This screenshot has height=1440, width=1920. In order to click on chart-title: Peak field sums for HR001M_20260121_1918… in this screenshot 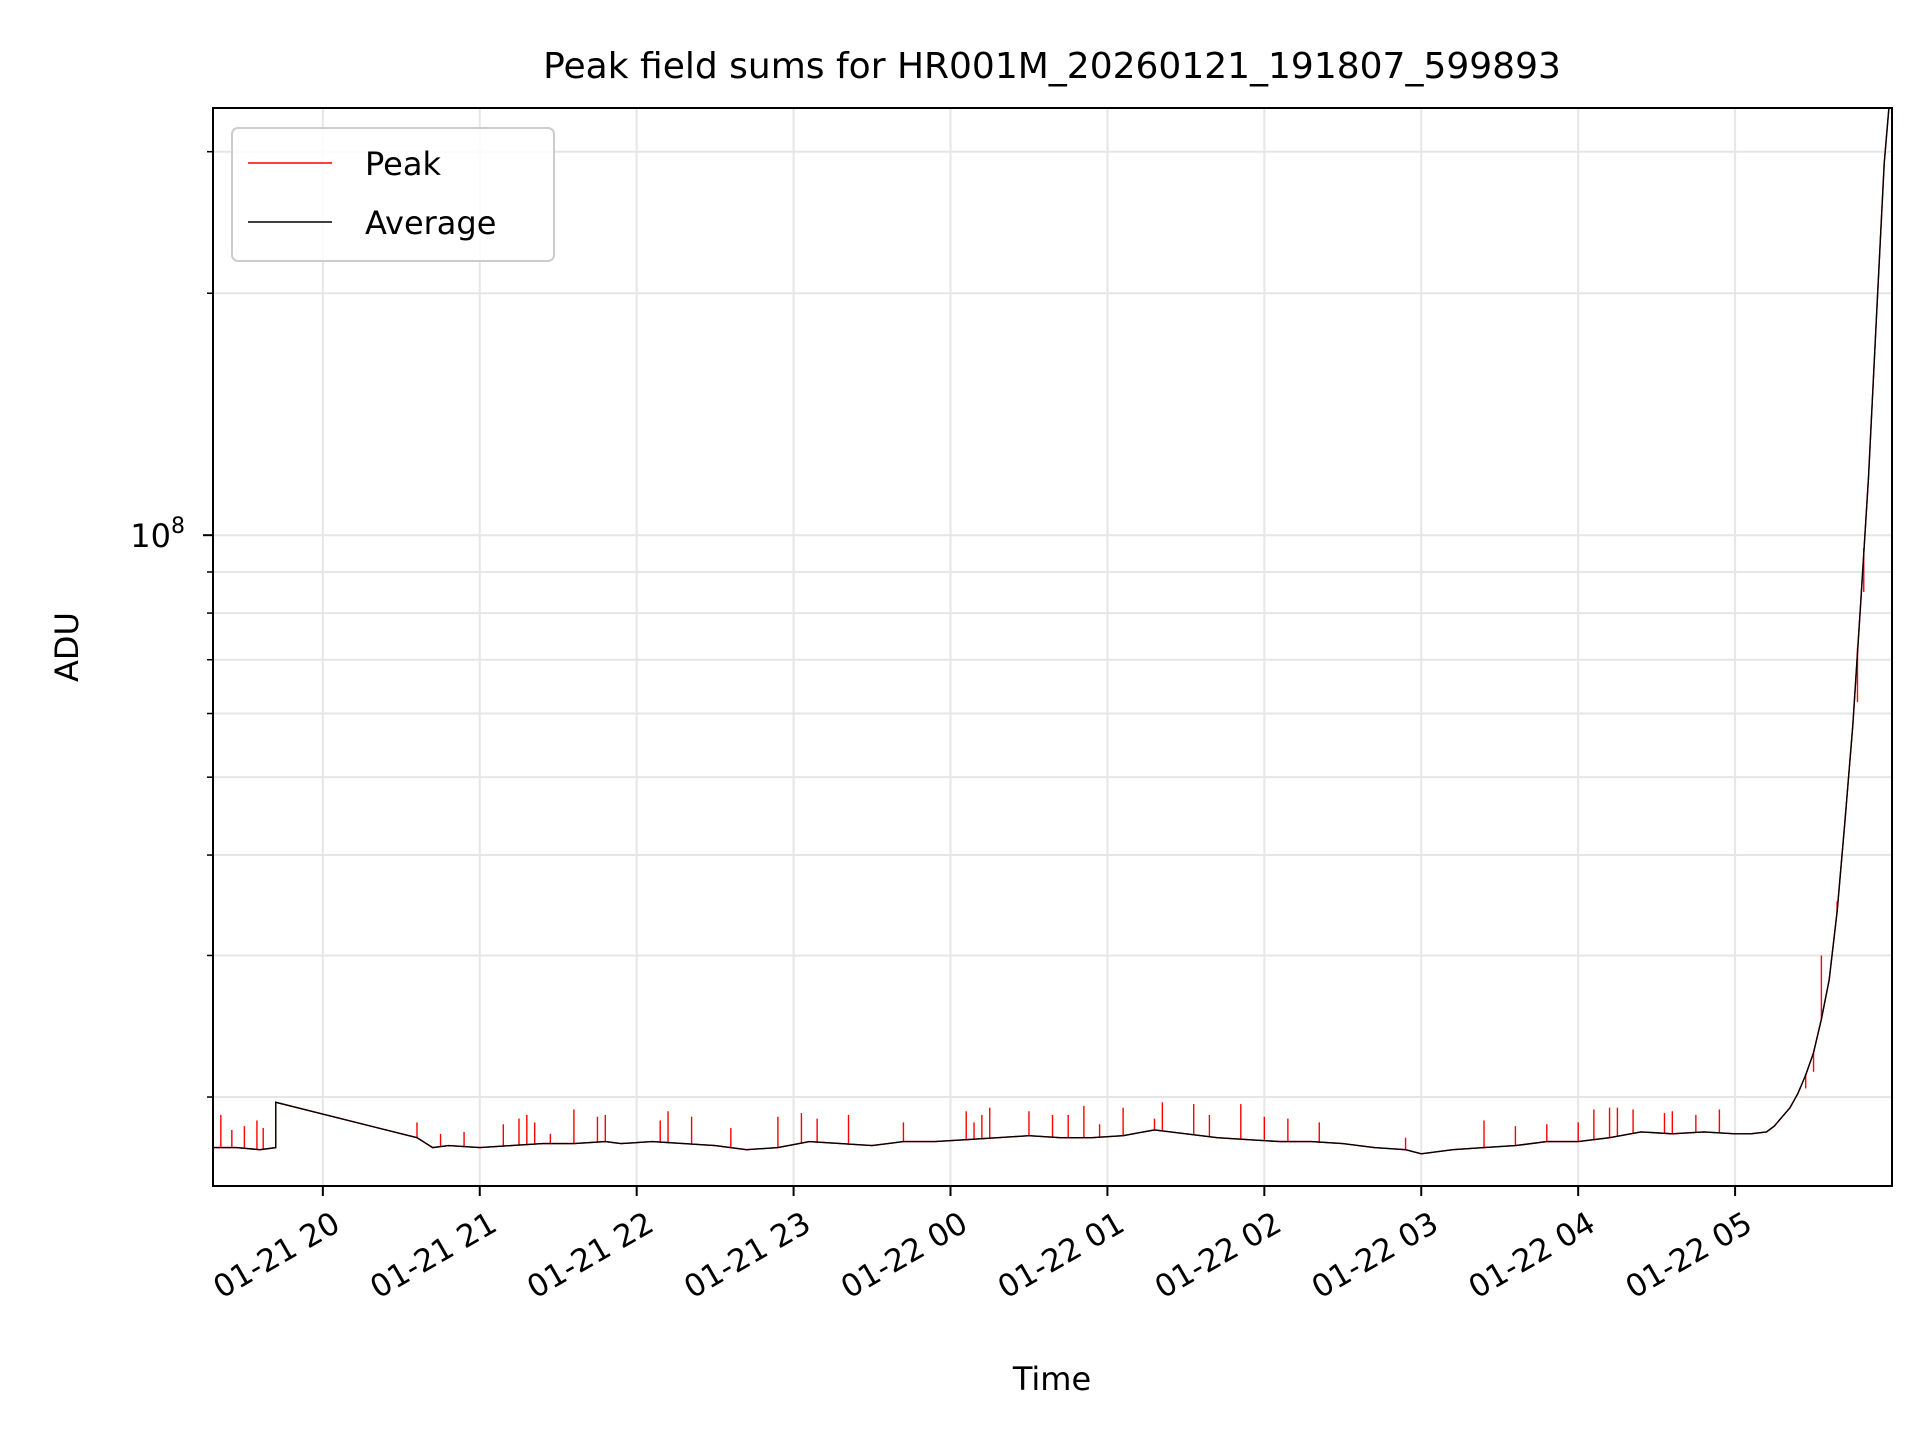, I will do `click(1052, 66)`.